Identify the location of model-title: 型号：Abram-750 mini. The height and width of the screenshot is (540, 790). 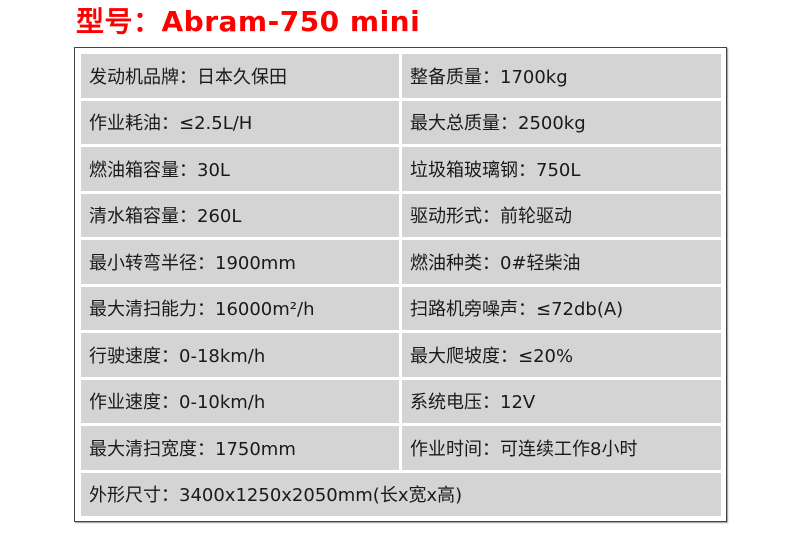
(248, 21).